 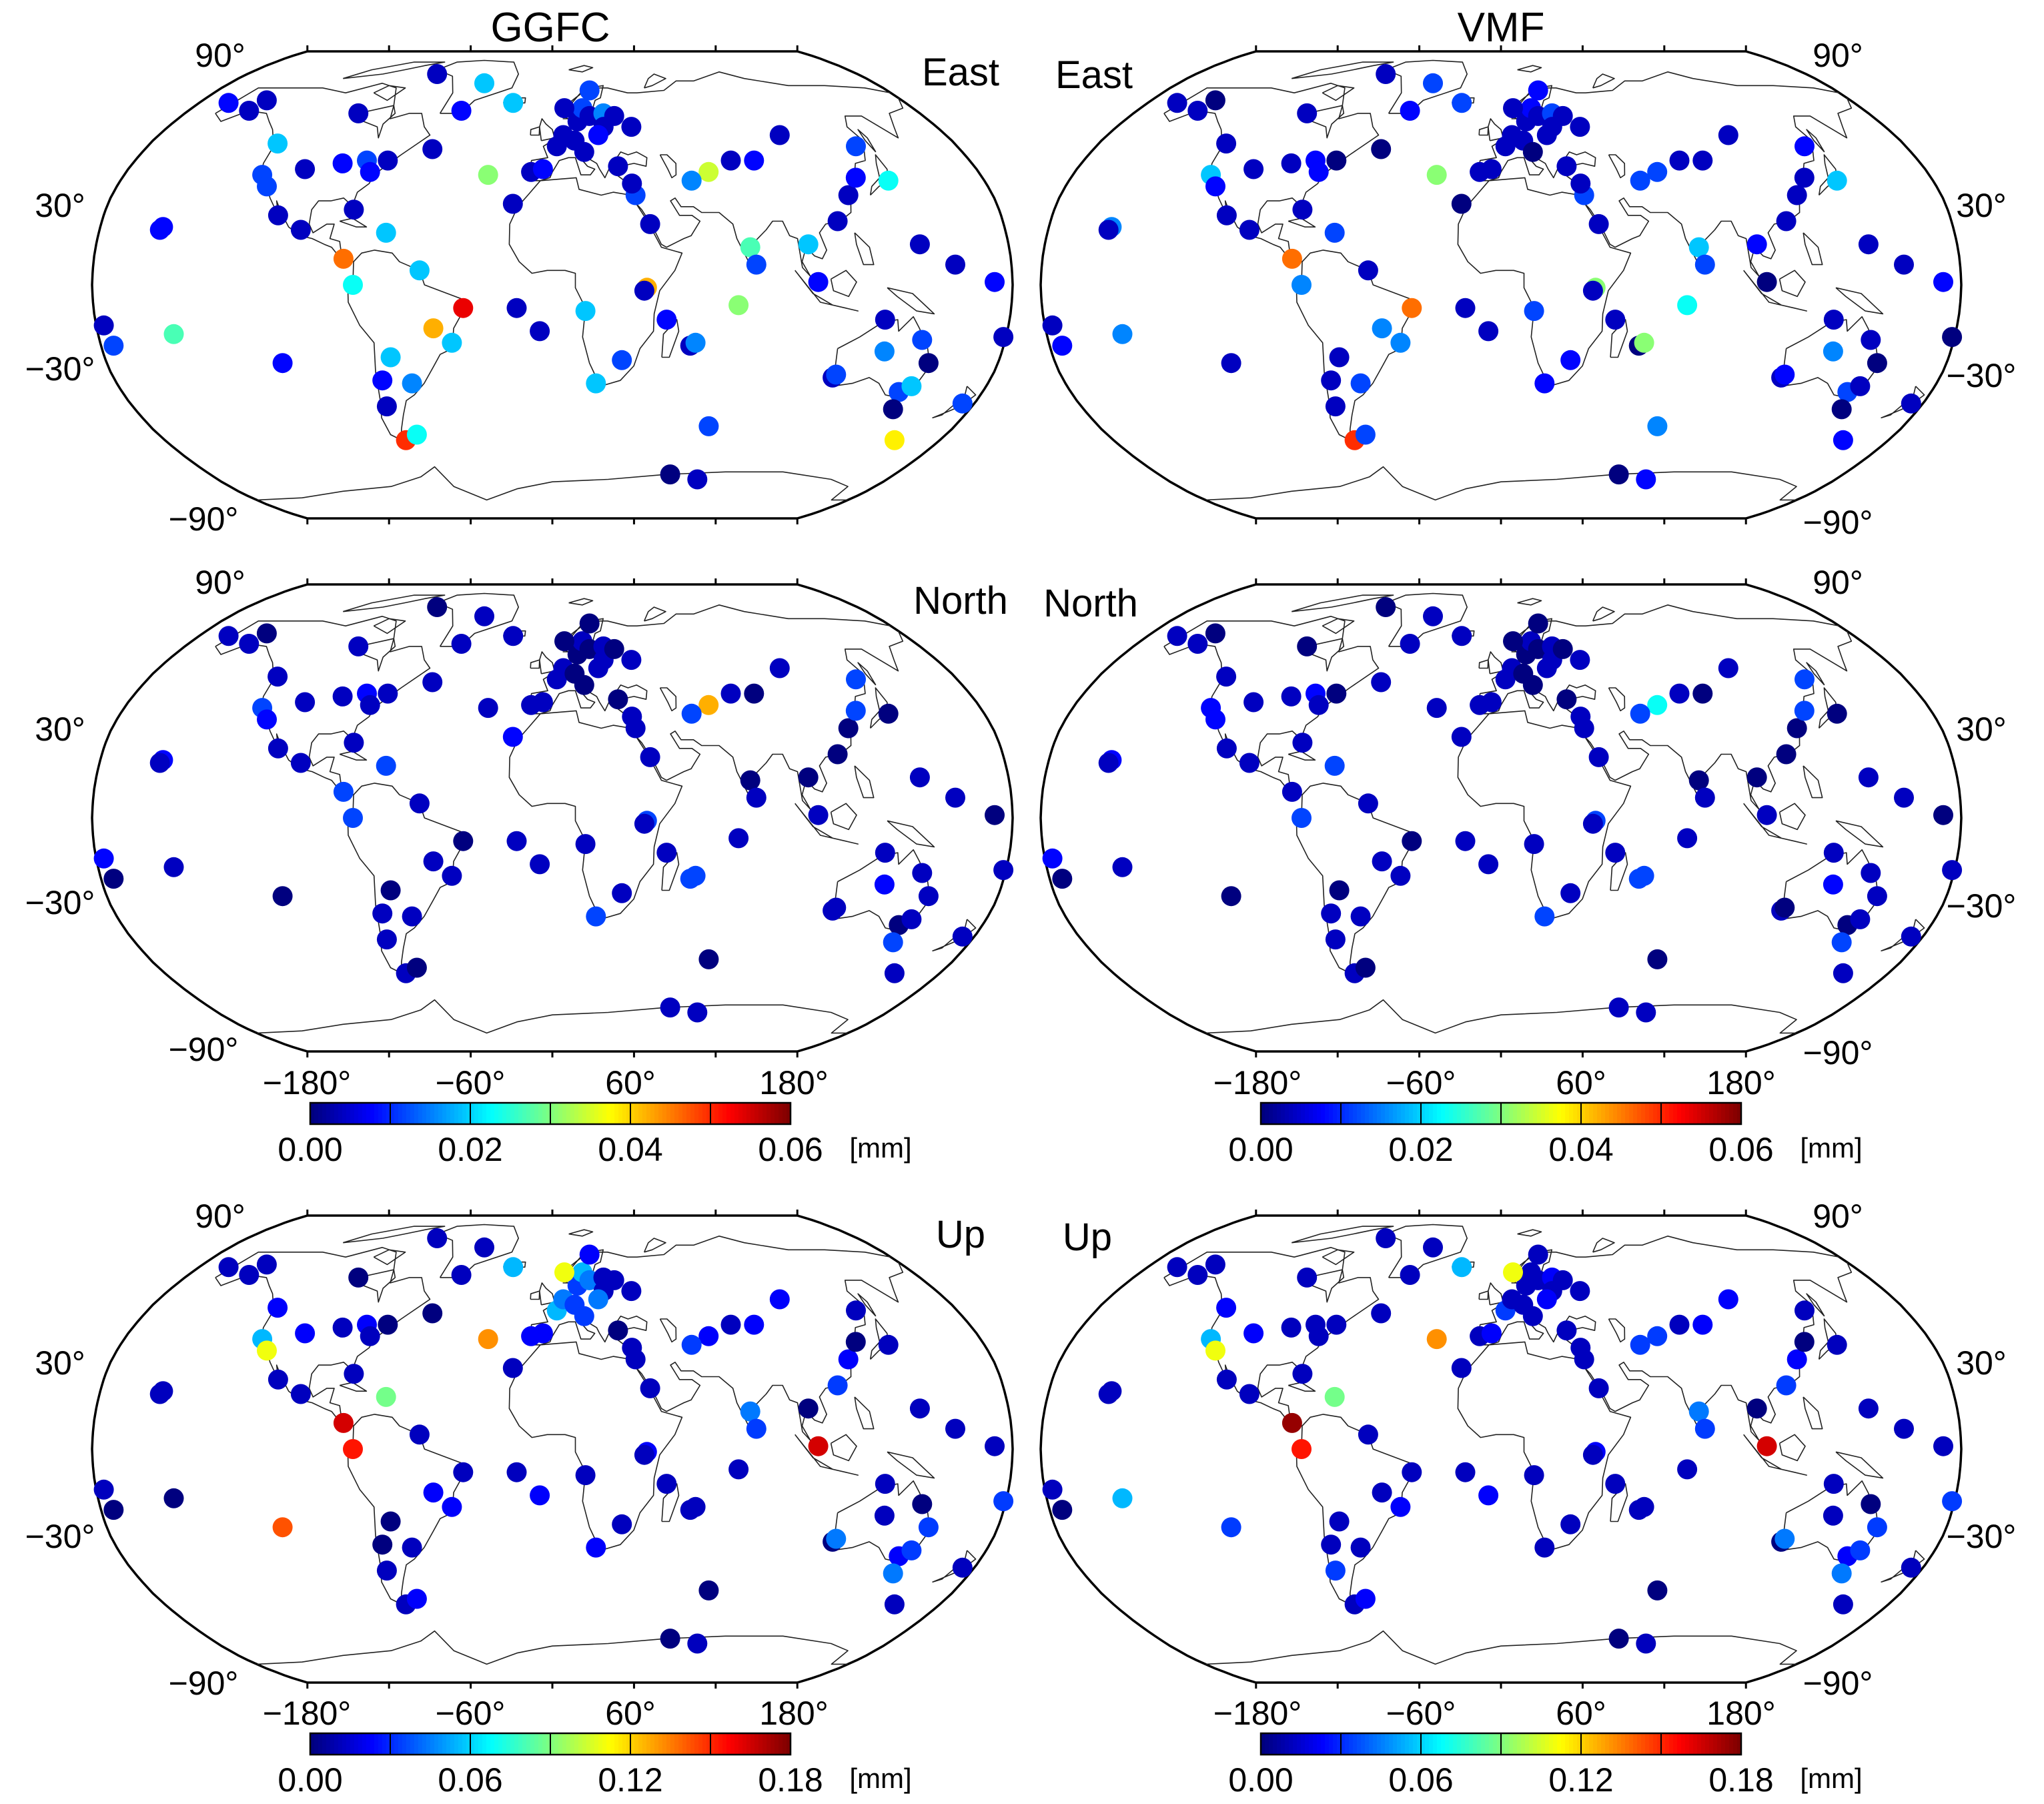 What do you see at coordinates (204, 1049) in the screenshot?
I see `lat-label-90s: −90°` at bounding box center [204, 1049].